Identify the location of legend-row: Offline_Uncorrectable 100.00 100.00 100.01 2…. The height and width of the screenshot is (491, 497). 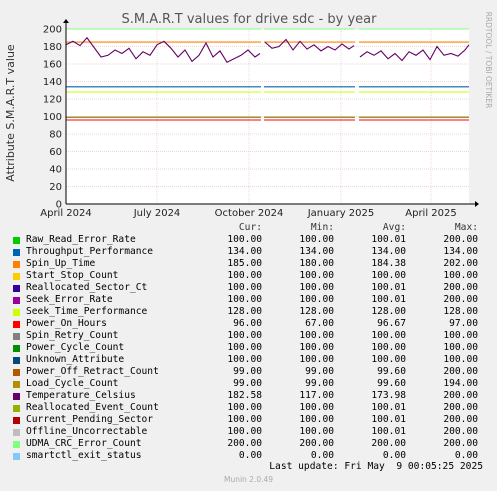
(251, 432).